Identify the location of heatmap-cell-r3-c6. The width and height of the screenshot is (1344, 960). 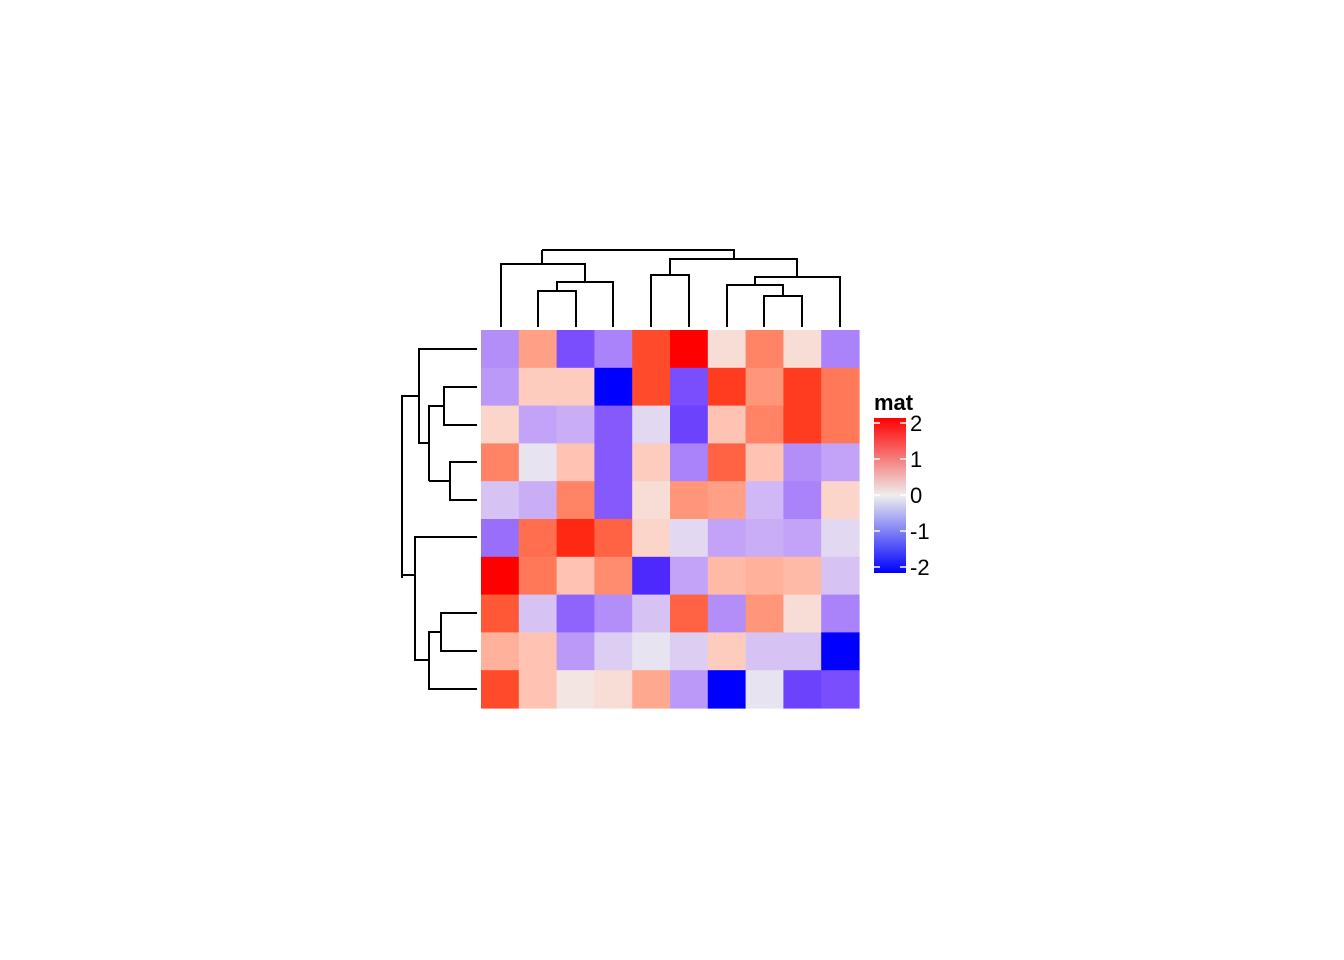
(689, 424).